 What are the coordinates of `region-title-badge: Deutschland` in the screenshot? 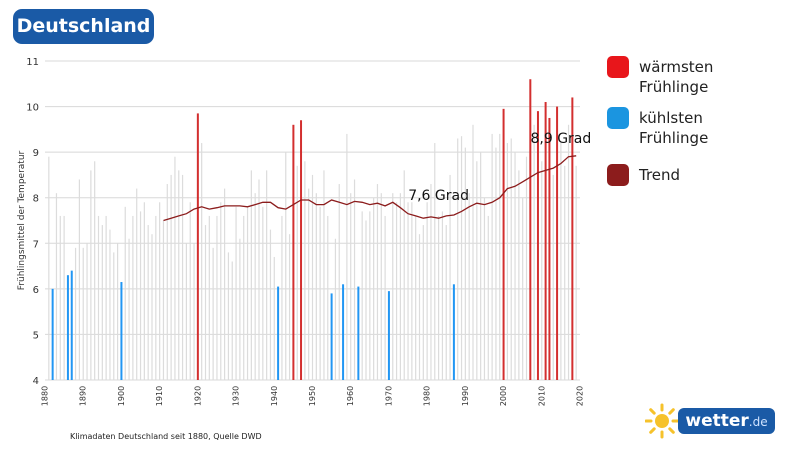 It's located at (83, 26).